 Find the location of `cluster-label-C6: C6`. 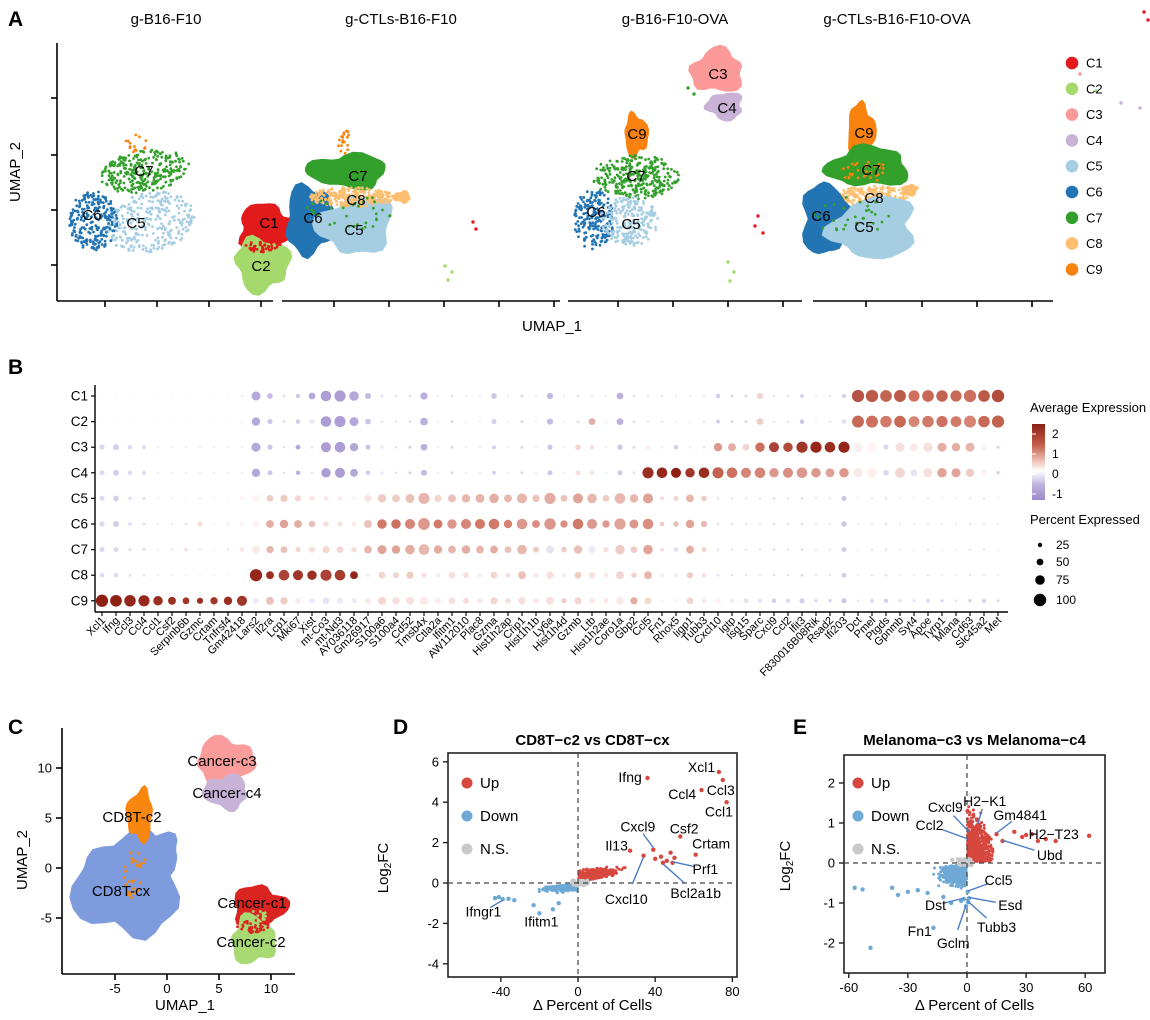

cluster-label-C6: C6 is located at coordinates (820, 216).